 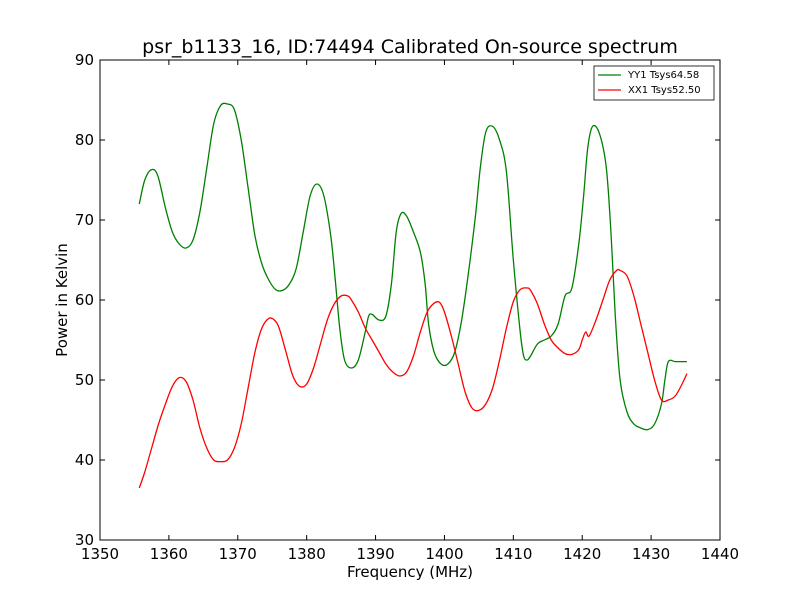 I want to click on y-tick-label: 60, so click(x=84, y=300).